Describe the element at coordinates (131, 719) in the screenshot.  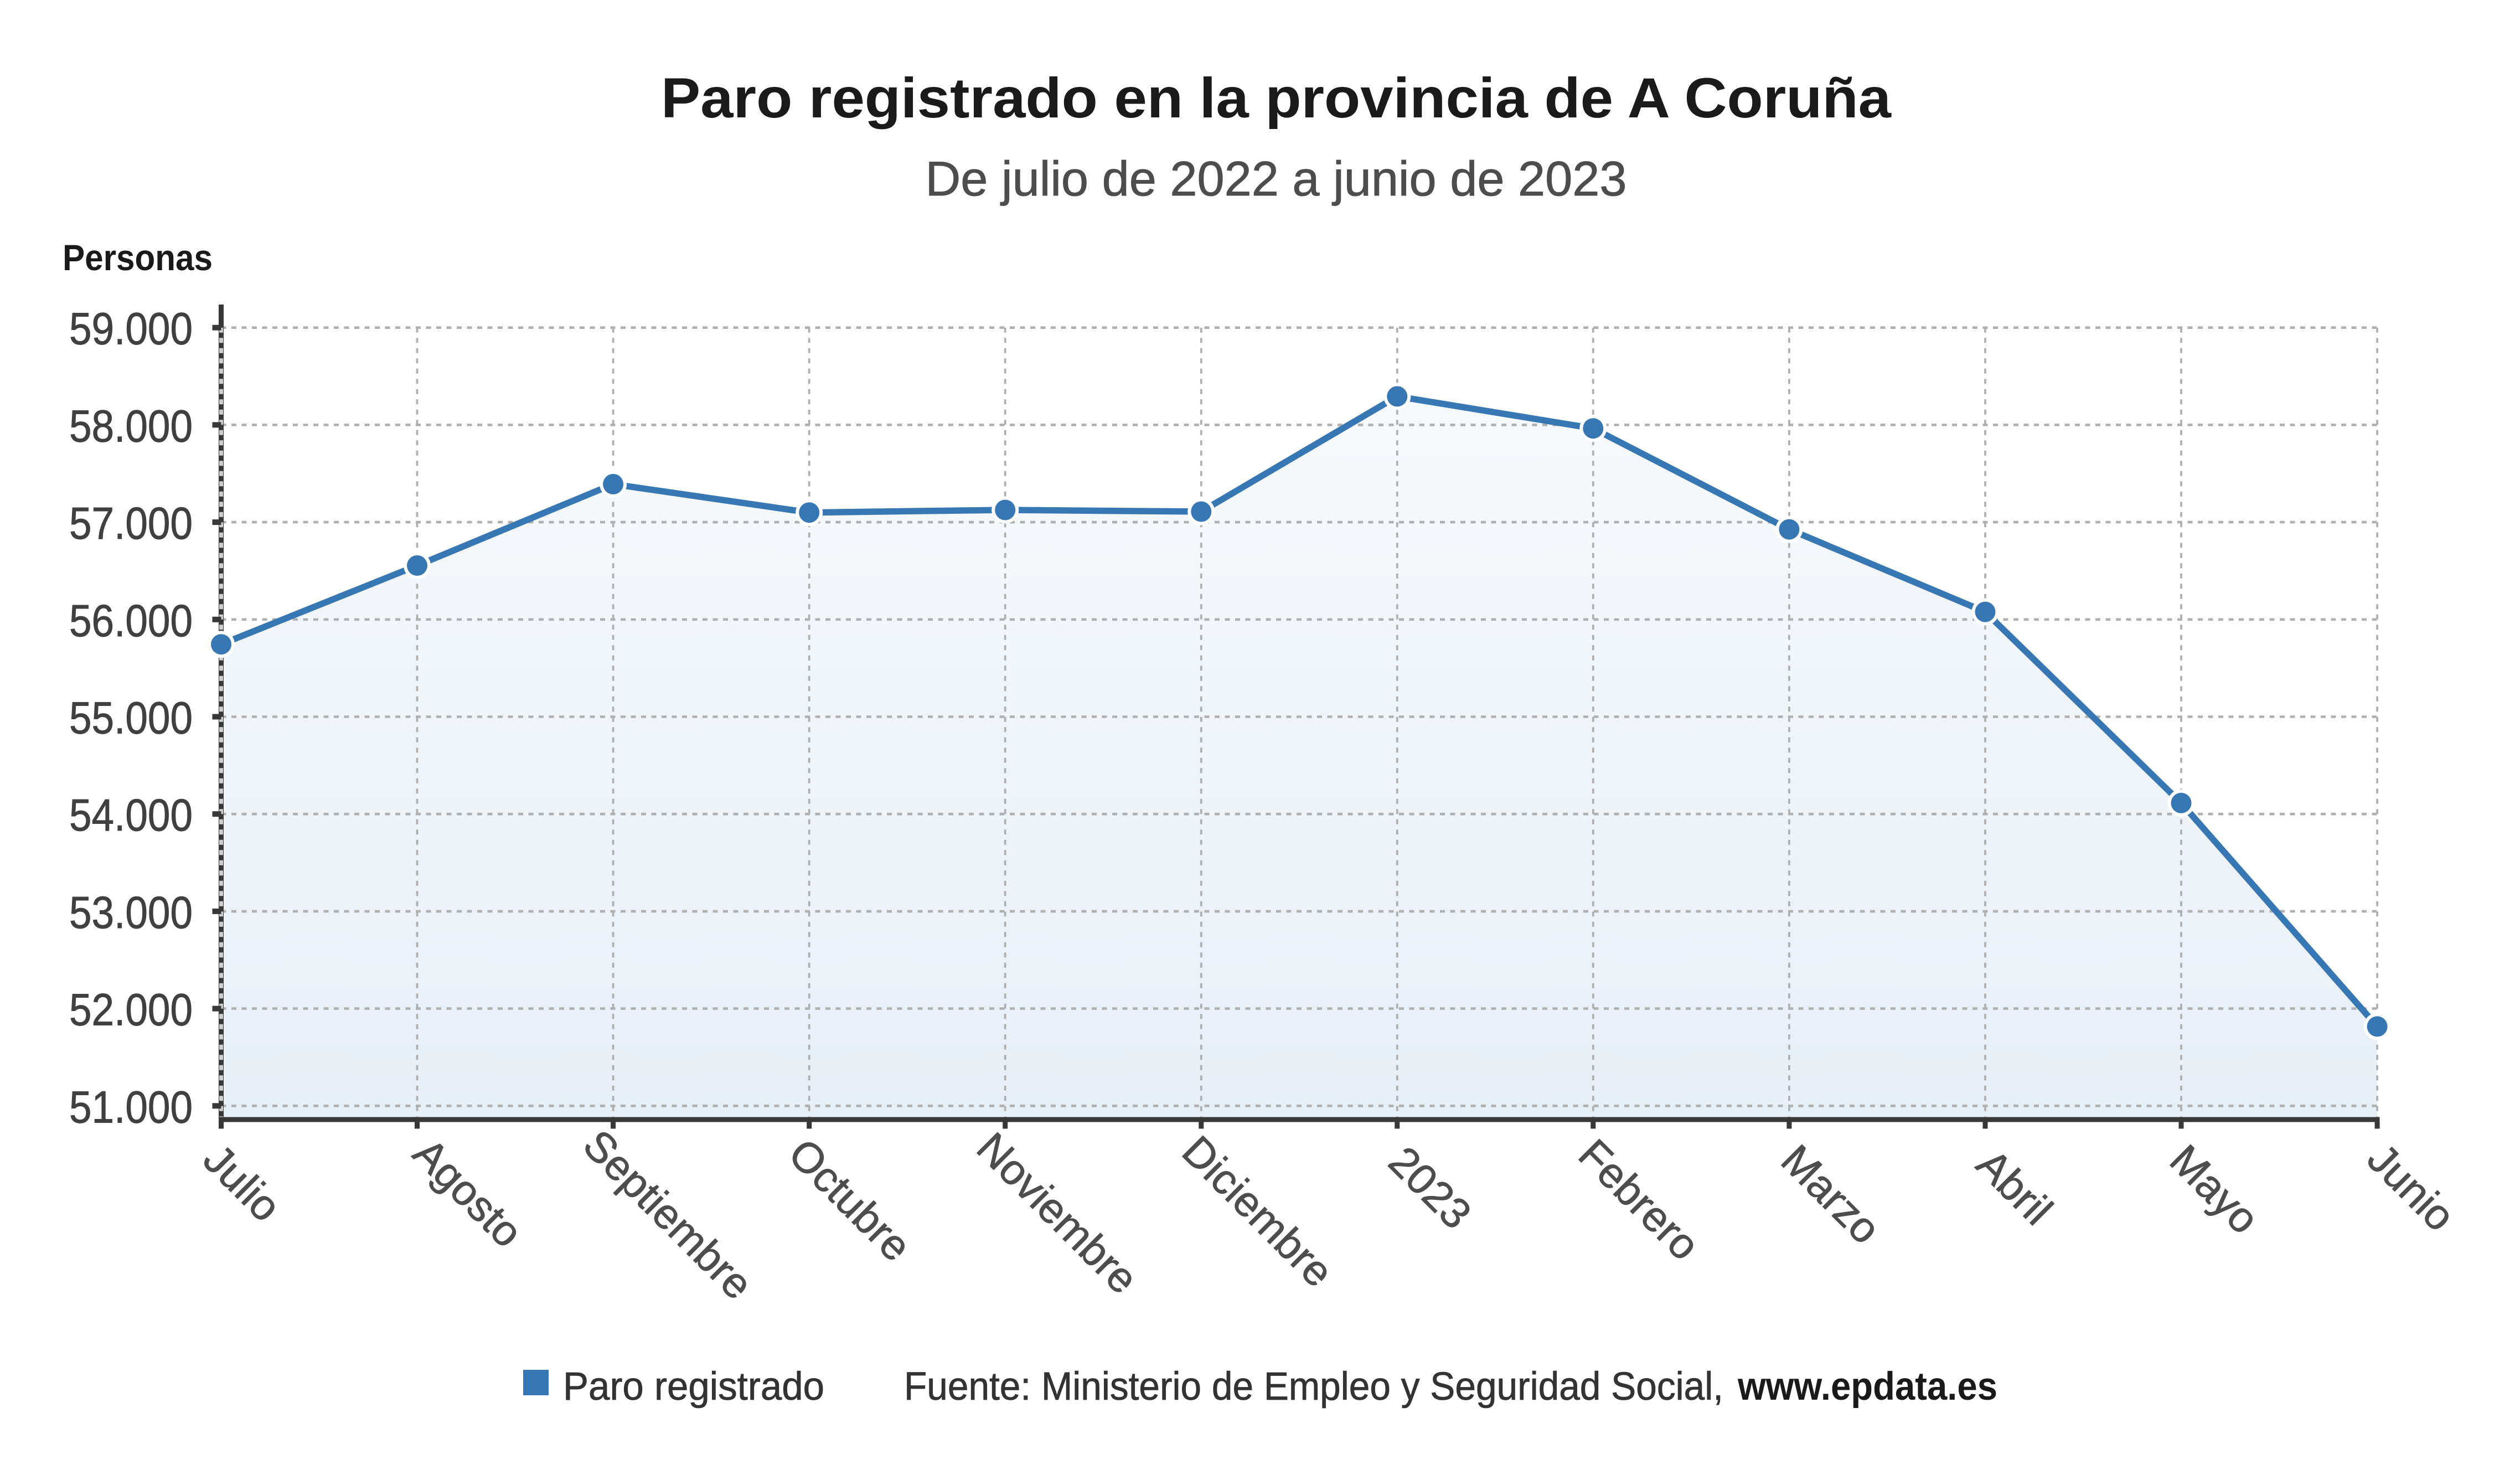
I see `svg-text: 55.000` at that location.